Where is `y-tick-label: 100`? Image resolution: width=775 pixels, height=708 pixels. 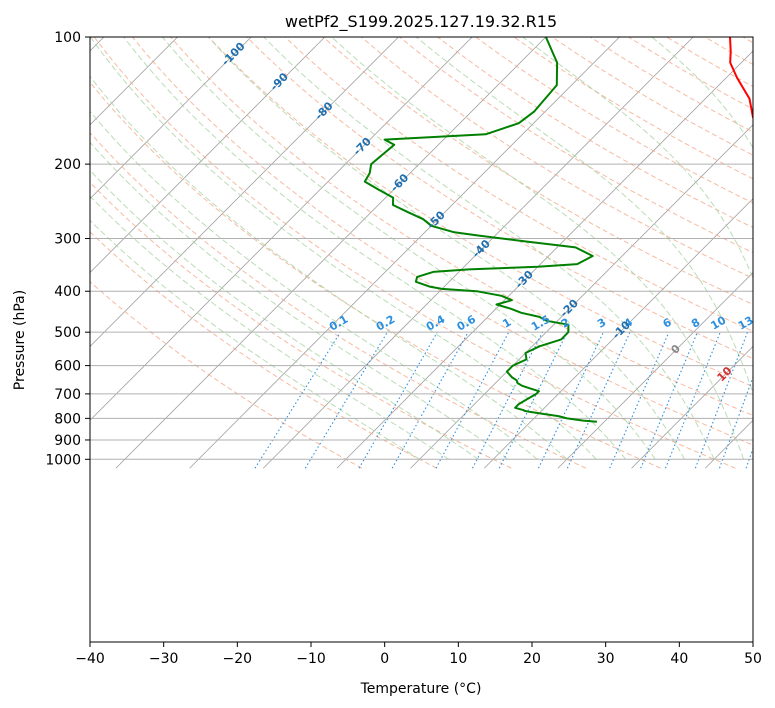 y-tick-label: 100 is located at coordinates (67, 38).